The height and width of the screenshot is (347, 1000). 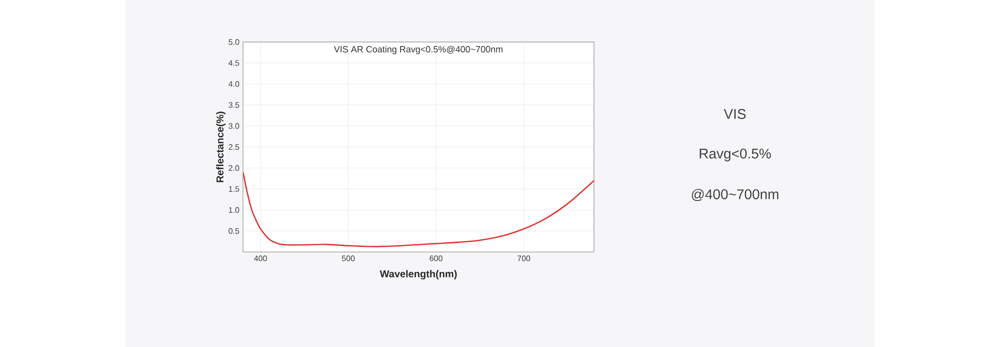 I want to click on y-tick-label: 4.5, so click(x=234, y=63).